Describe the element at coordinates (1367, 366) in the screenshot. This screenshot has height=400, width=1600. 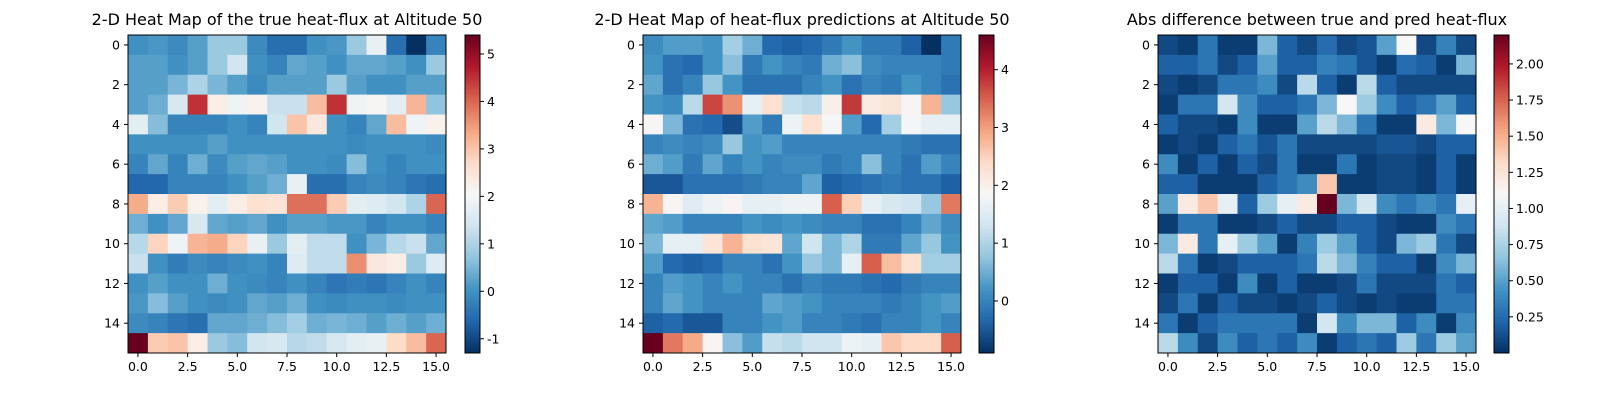
I see `x-tick-label: 10.0` at that location.